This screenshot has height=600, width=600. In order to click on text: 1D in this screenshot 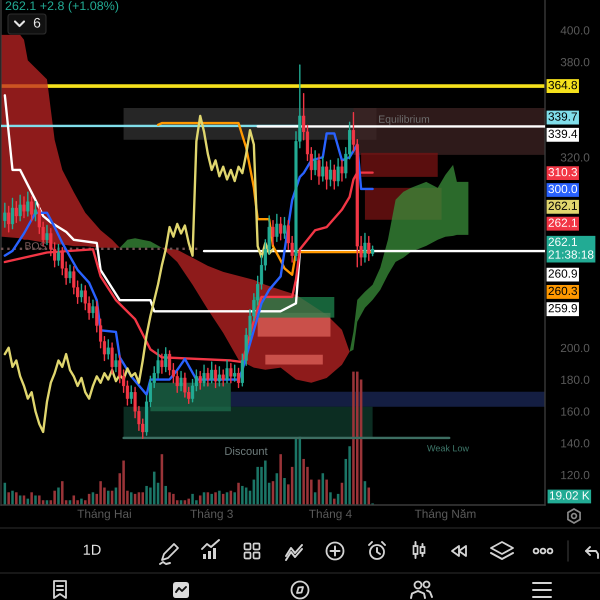, I will do `click(92, 549)`.